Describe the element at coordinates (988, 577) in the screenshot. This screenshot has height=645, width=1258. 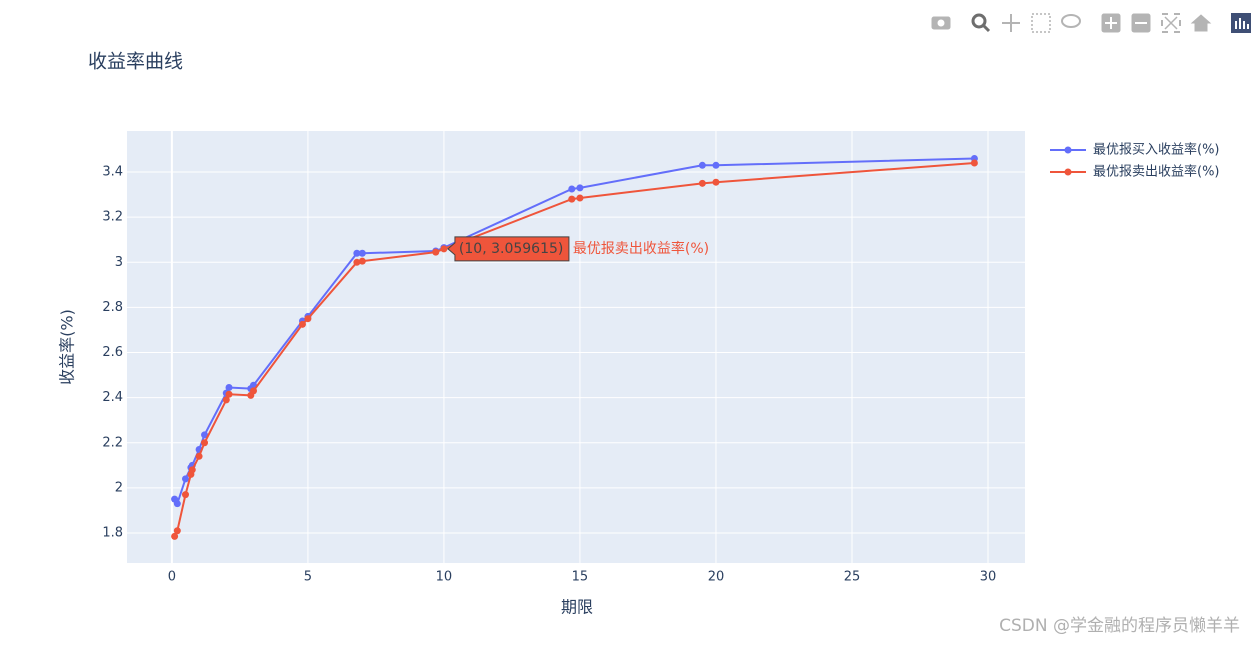
I see `x-tick-label: 30` at that location.